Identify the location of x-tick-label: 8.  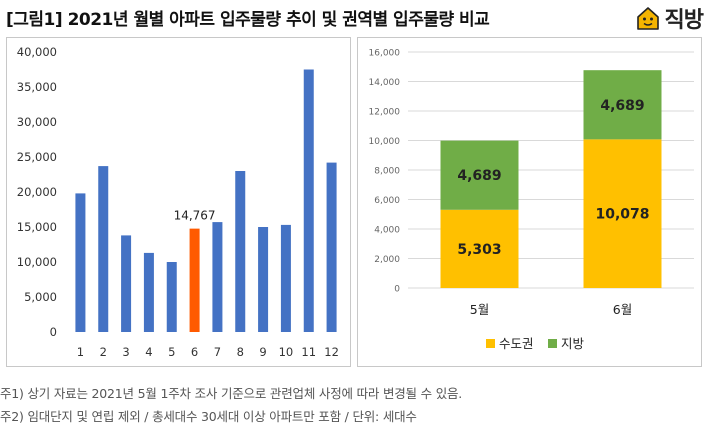
(240, 352).